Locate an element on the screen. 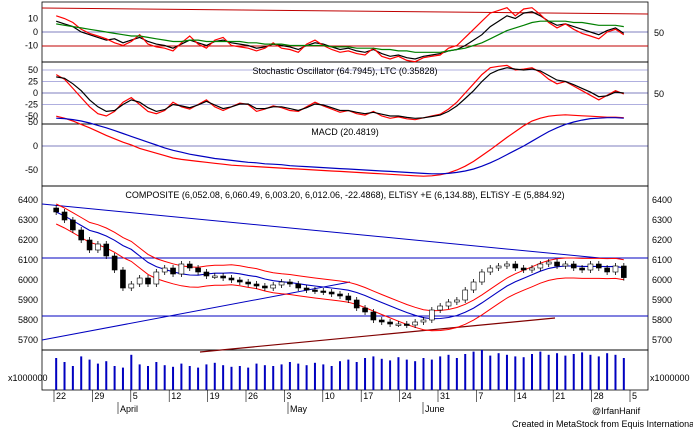 This screenshot has width=693, height=445. stoch-y-tick: -50 is located at coordinates (31, 116).